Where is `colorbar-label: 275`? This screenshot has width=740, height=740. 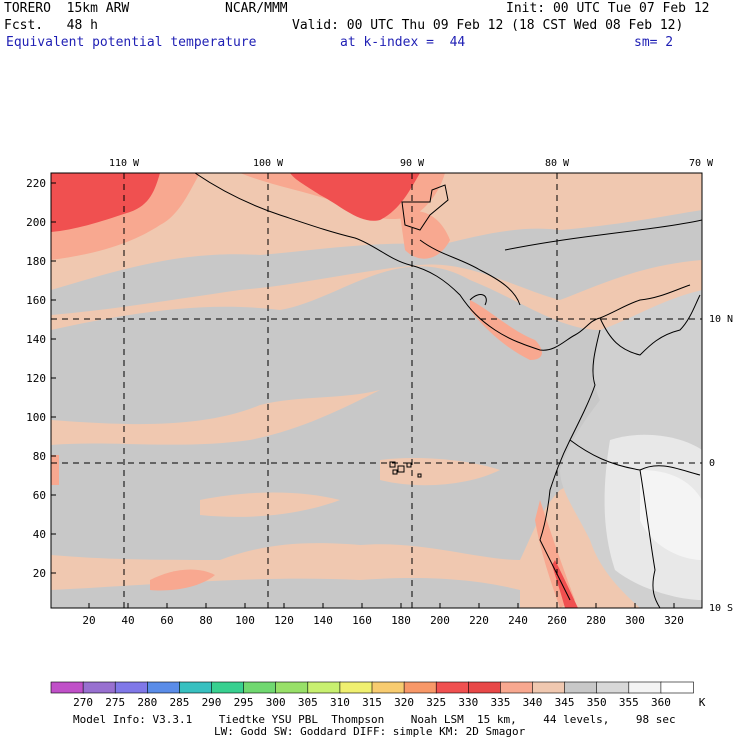
colorbar-label: 275 is located at coordinates (115, 702).